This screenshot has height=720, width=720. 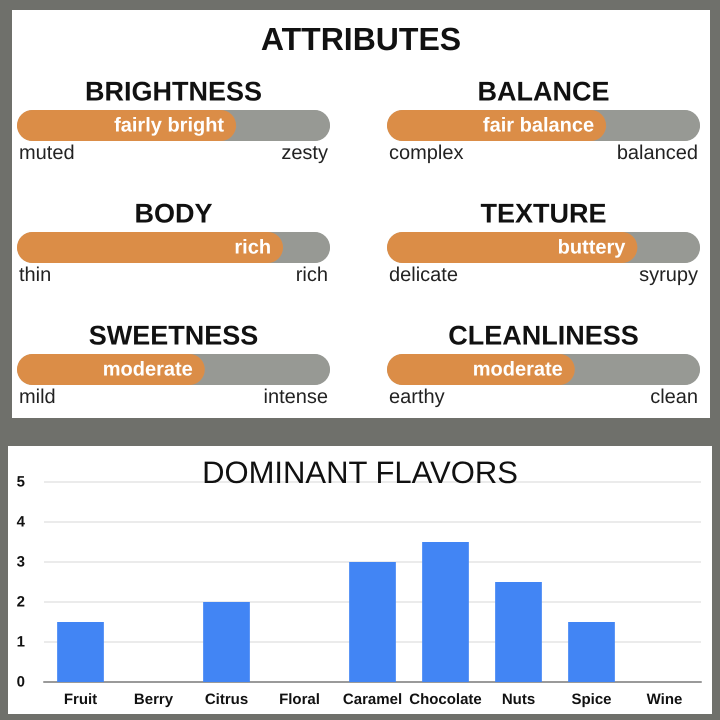 I want to click on text: complex, so click(x=426, y=153).